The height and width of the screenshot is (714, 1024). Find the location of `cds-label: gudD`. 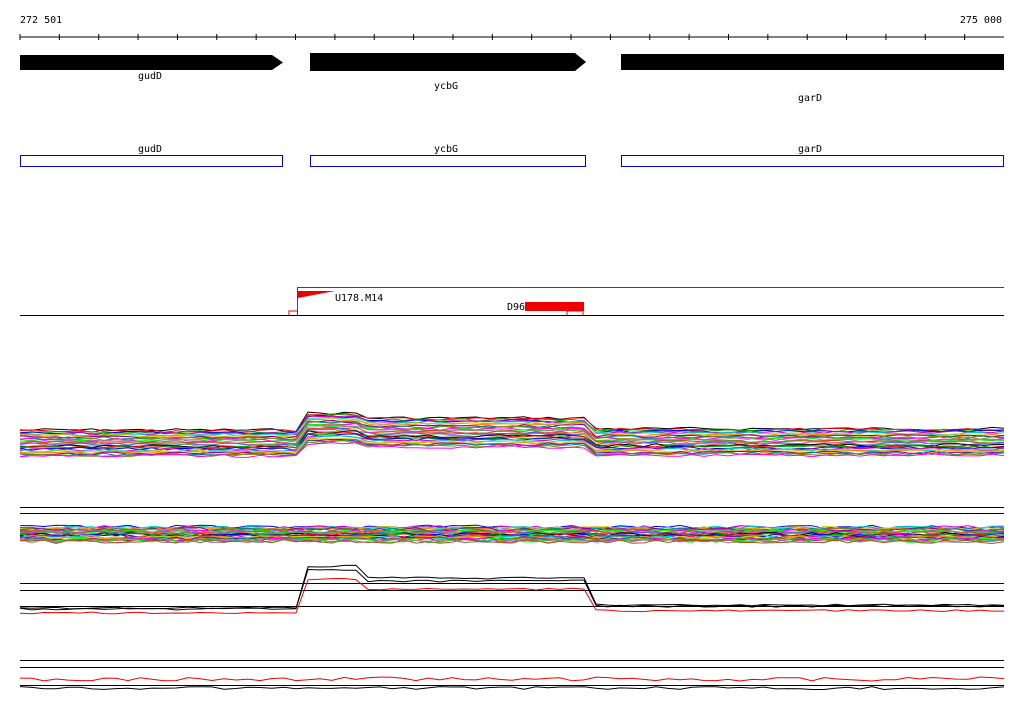

cds-label: gudD is located at coordinates (150, 149).